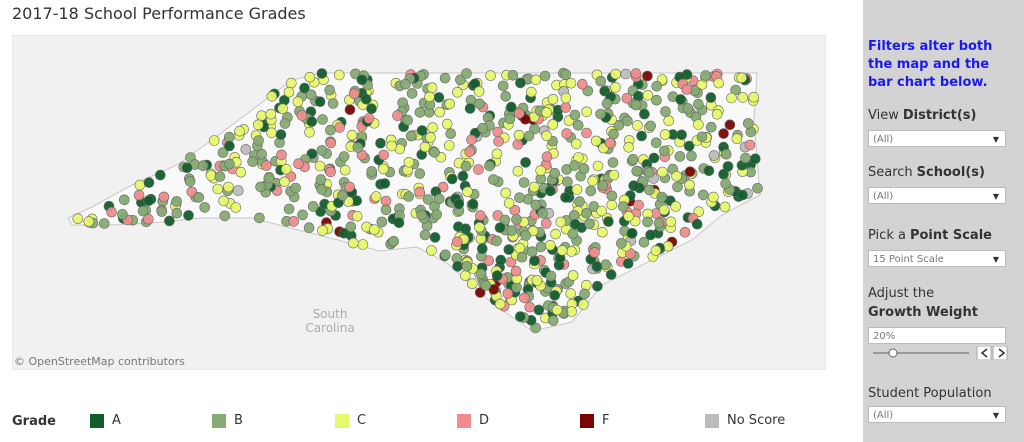 This screenshot has height=442, width=1024. Describe the element at coordinates (984, 353) in the screenshot. I see `step-button` at that location.